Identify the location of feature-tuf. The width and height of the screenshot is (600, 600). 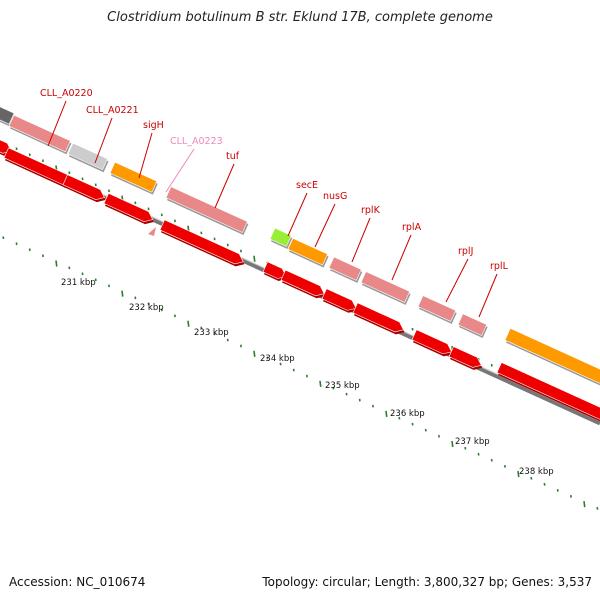
(206, 209).